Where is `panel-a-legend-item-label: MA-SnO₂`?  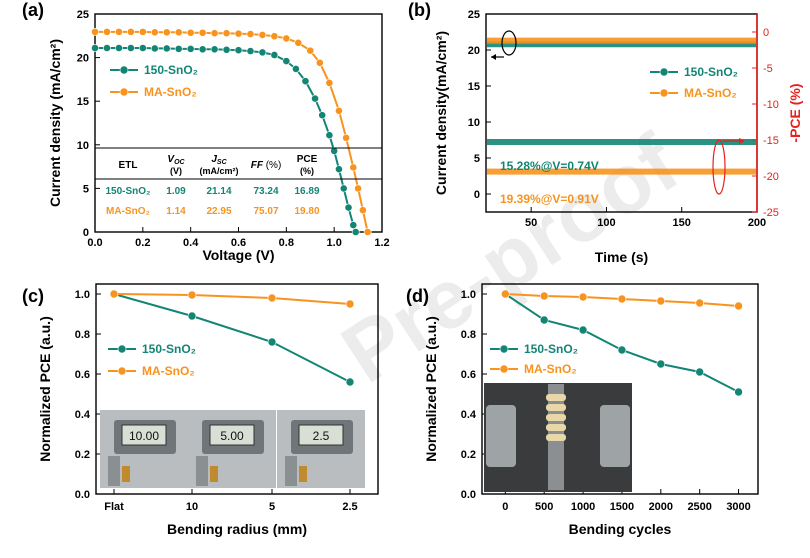 panel-a-legend-item-label: MA-SnO₂ is located at coordinates (170, 92).